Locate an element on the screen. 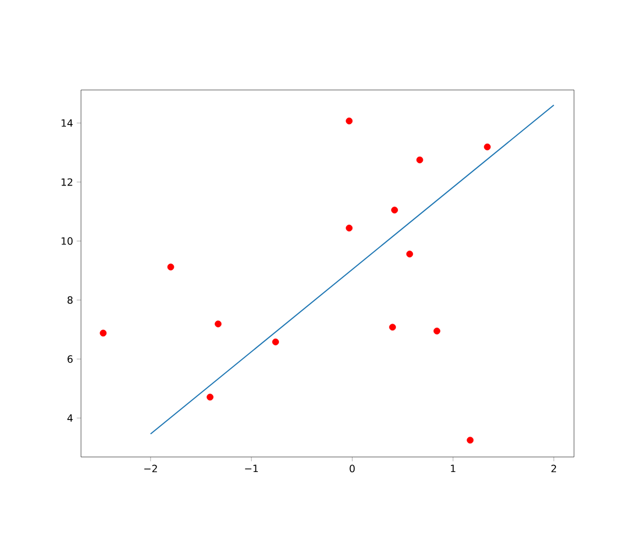 This screenshot has height=557, width=641. y-tick-label: 10 is located at coordinates (67, 241).